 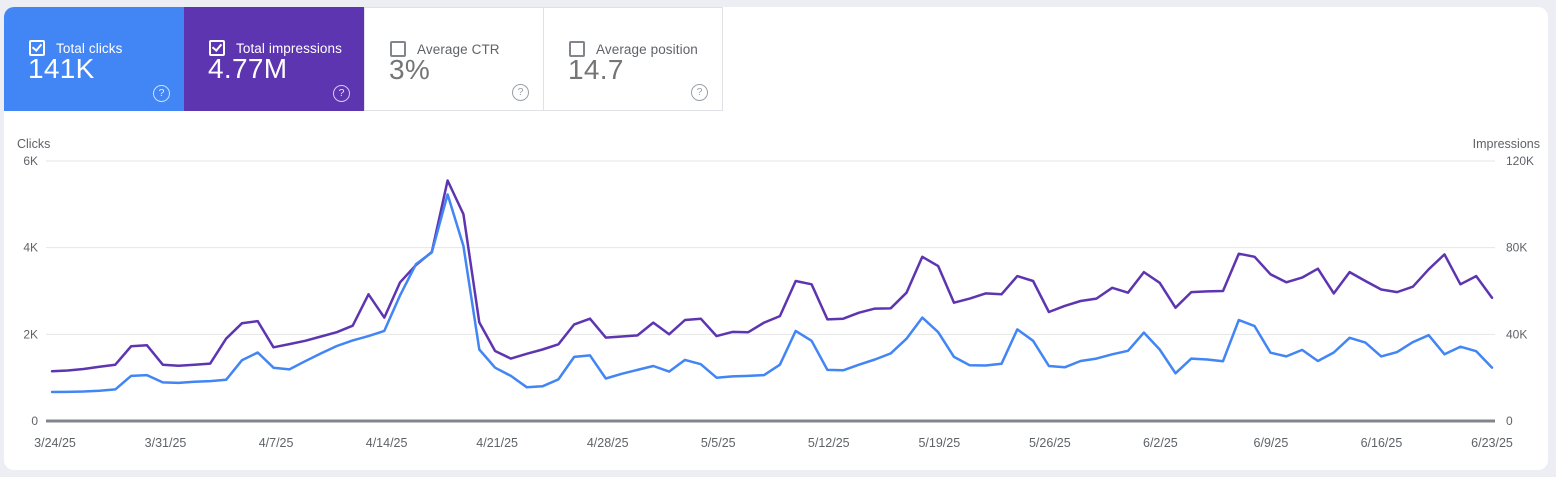 I want to click on x-axis-tick-label: 5/19/25, so click(x=939, y=443).